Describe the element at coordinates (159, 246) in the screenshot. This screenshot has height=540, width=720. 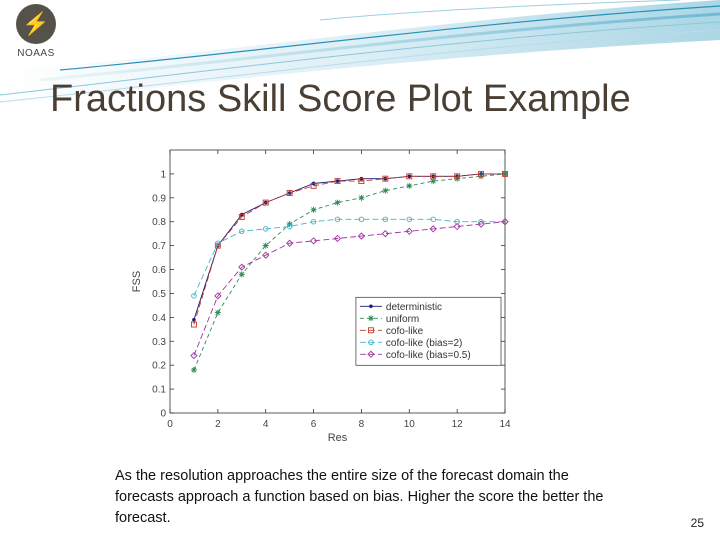
I see `y-tick-label: 0.7` at that location.